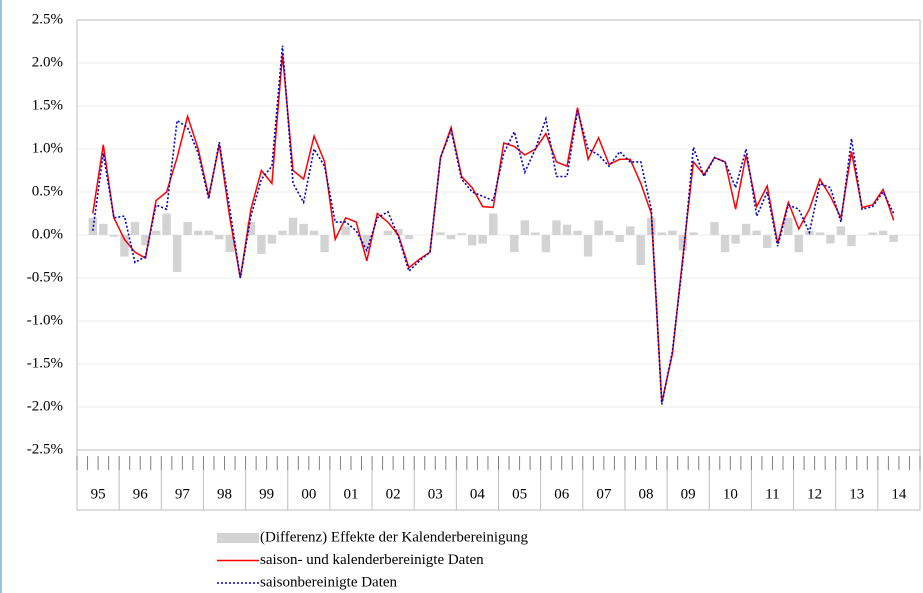 This screenshot has width=923, height=593. I want to click on legend-swatch, so click(238, 538).